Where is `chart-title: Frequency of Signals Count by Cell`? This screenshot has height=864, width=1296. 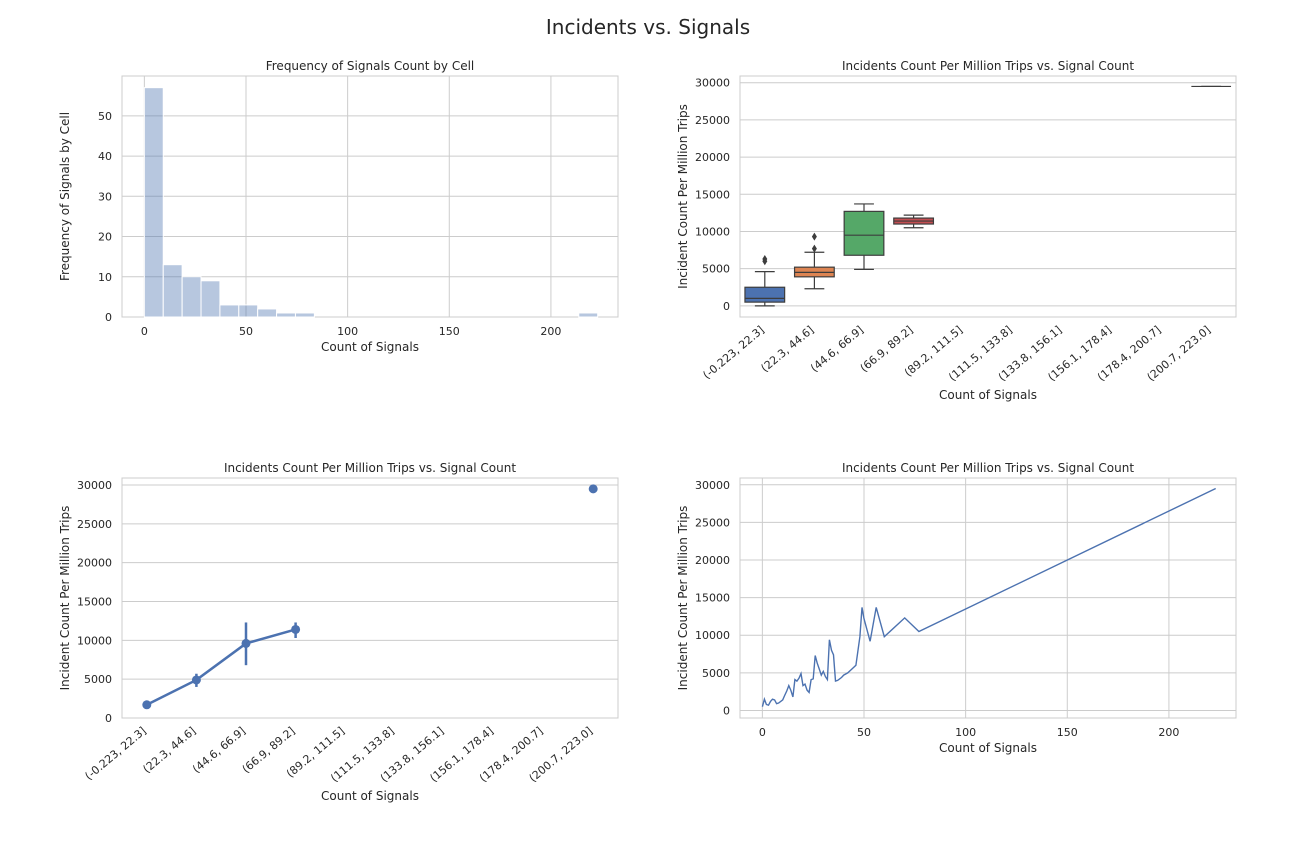 chart-title: Frequency of Signals Count by Cell is located at coordinates (370, 66).